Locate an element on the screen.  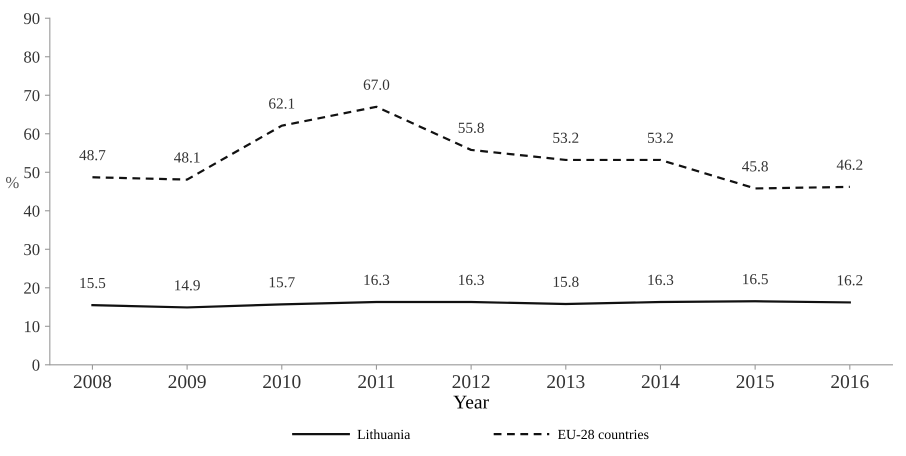
data-label: 48.1 is located at coordinates (187, 157).